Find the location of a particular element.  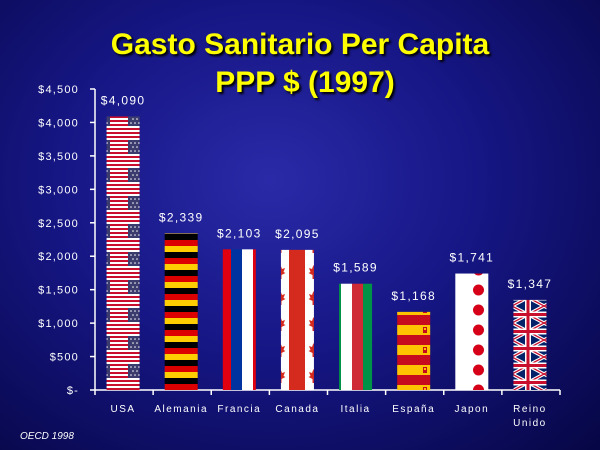

x-tick-label: Italia is located at coordinates (356, 409).